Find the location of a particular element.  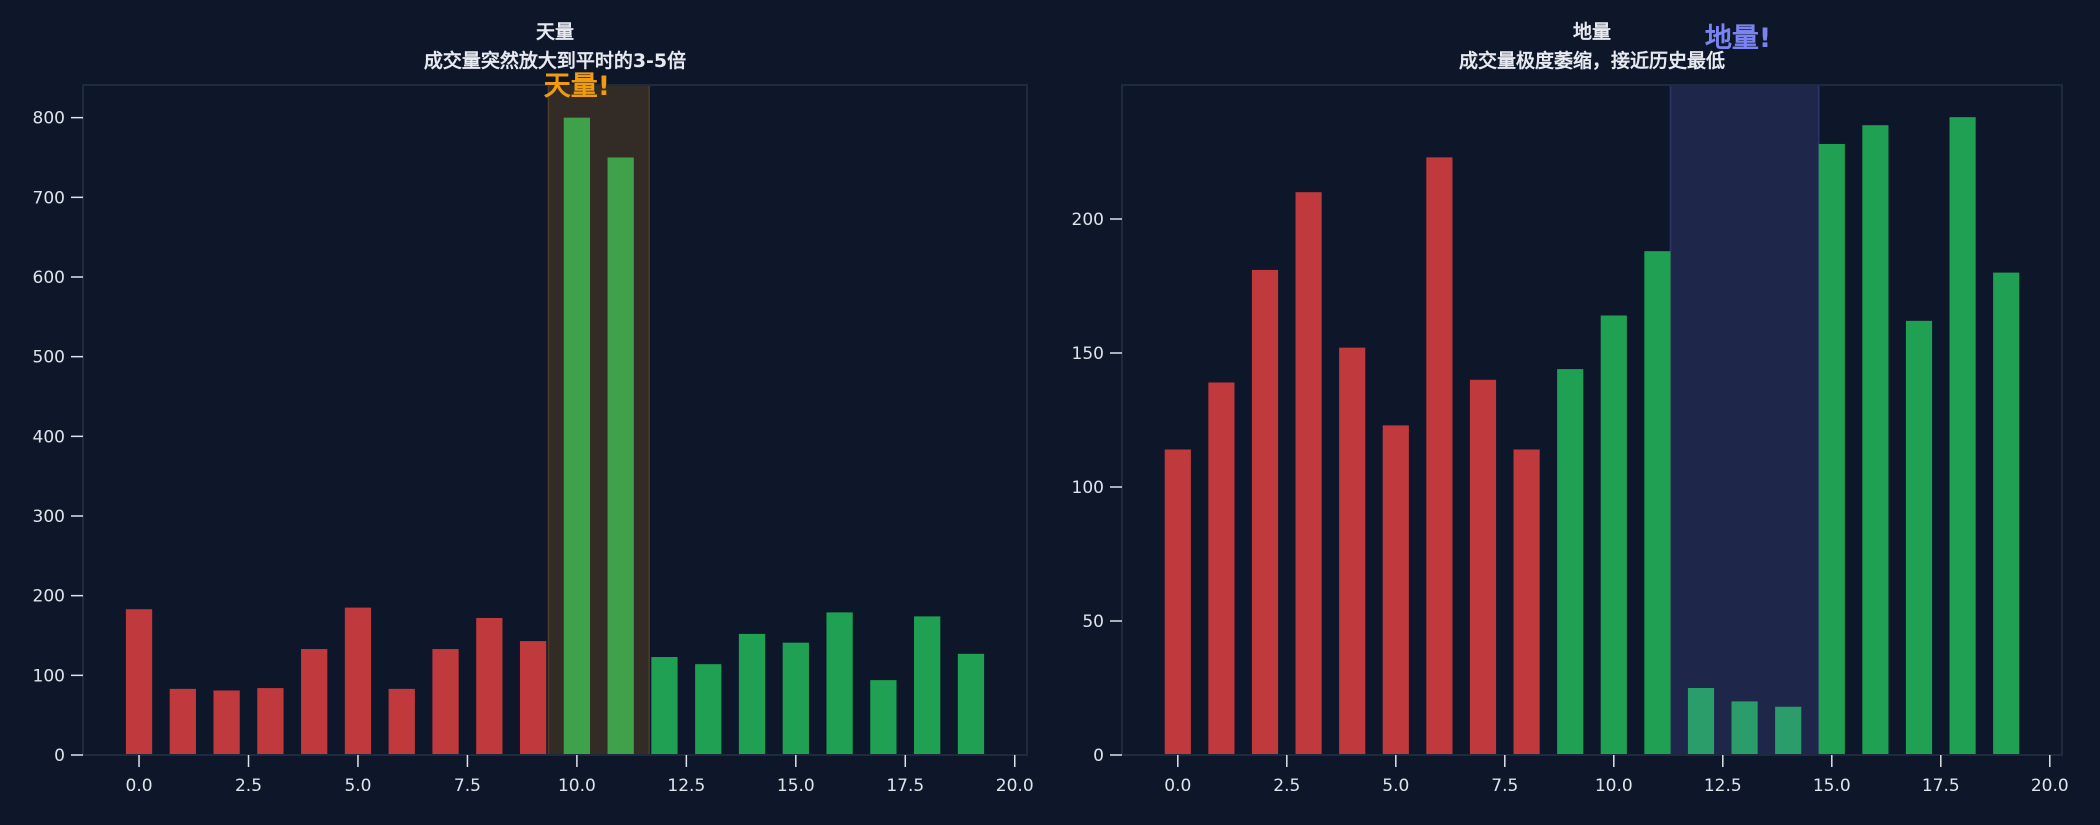

y-tick-label: 700 is located at coordinates (49, 198).